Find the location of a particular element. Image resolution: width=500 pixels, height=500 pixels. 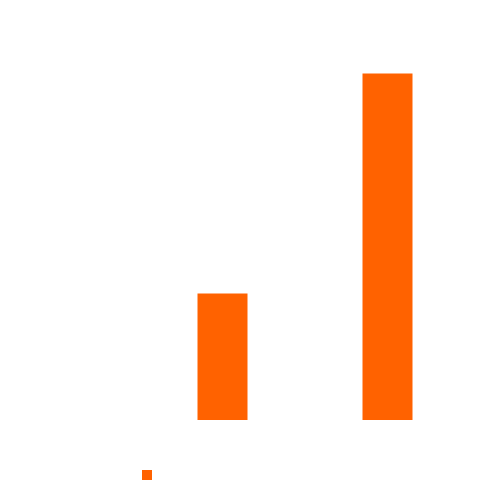

legend-swatch is located at coordinates (147, 475).